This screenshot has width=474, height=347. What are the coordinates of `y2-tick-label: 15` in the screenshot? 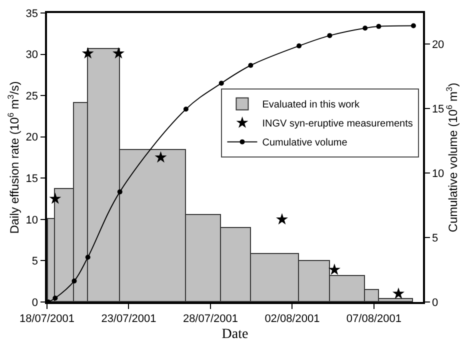 It's located at (438, 109).